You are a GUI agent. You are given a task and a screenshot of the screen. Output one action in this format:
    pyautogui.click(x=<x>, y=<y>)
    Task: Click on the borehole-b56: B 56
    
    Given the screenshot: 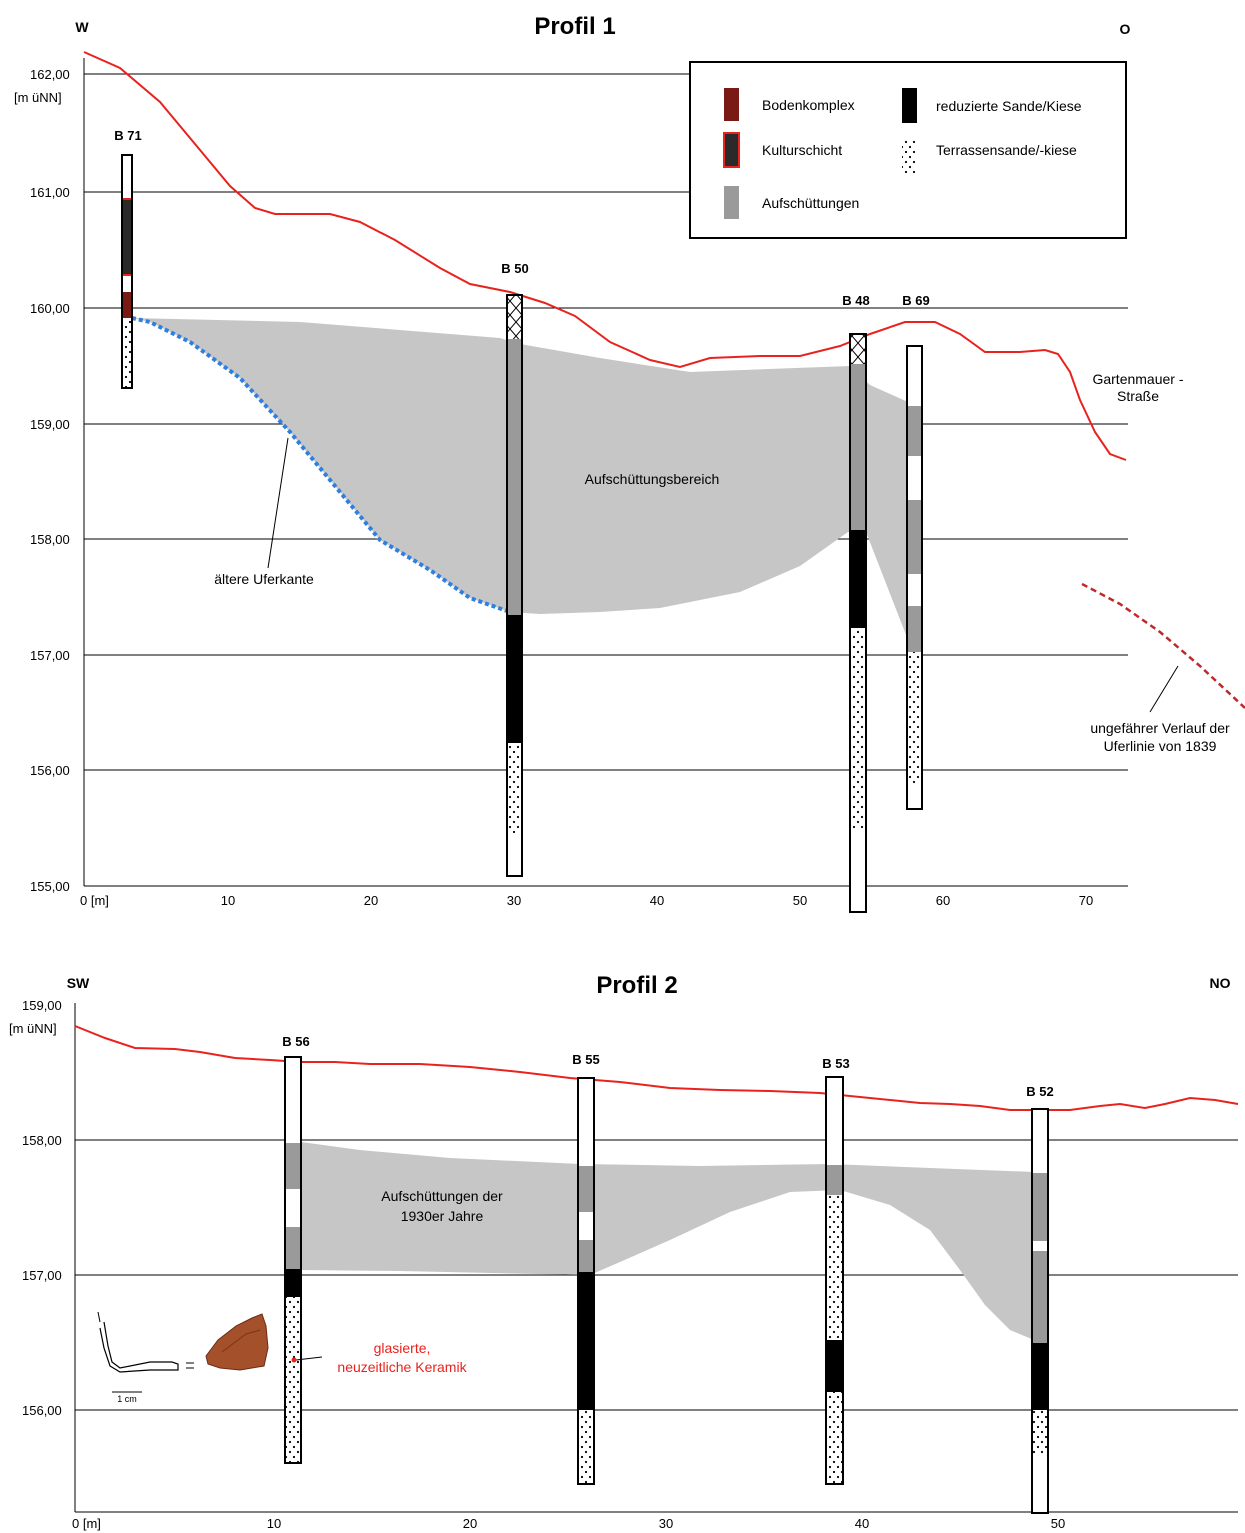 What is the action you would take?
    pyautogui.click(x=296, y=1249)
    